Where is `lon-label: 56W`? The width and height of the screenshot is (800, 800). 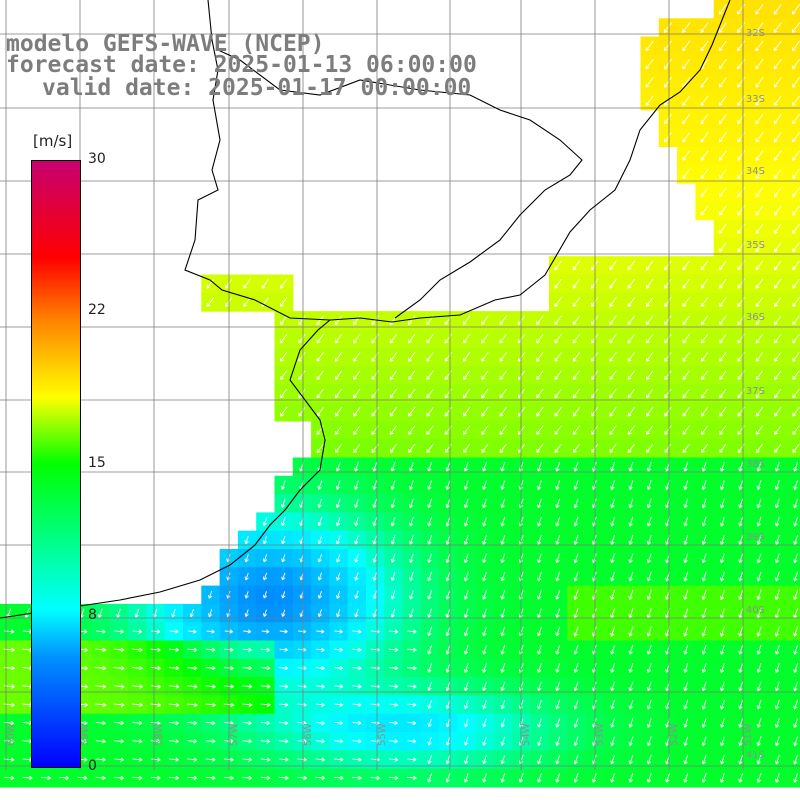 lon-label: 56W is located at coordinates (308, 734).